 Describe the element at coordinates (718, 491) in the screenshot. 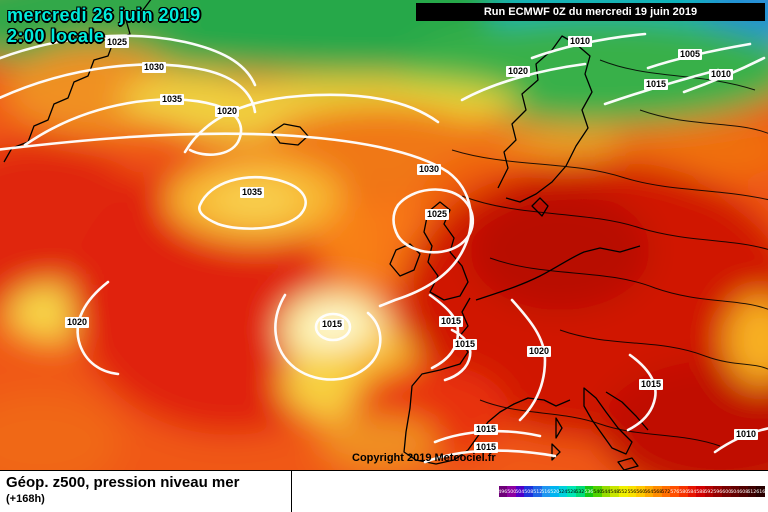

I see `legend-cell: 596` at that location.